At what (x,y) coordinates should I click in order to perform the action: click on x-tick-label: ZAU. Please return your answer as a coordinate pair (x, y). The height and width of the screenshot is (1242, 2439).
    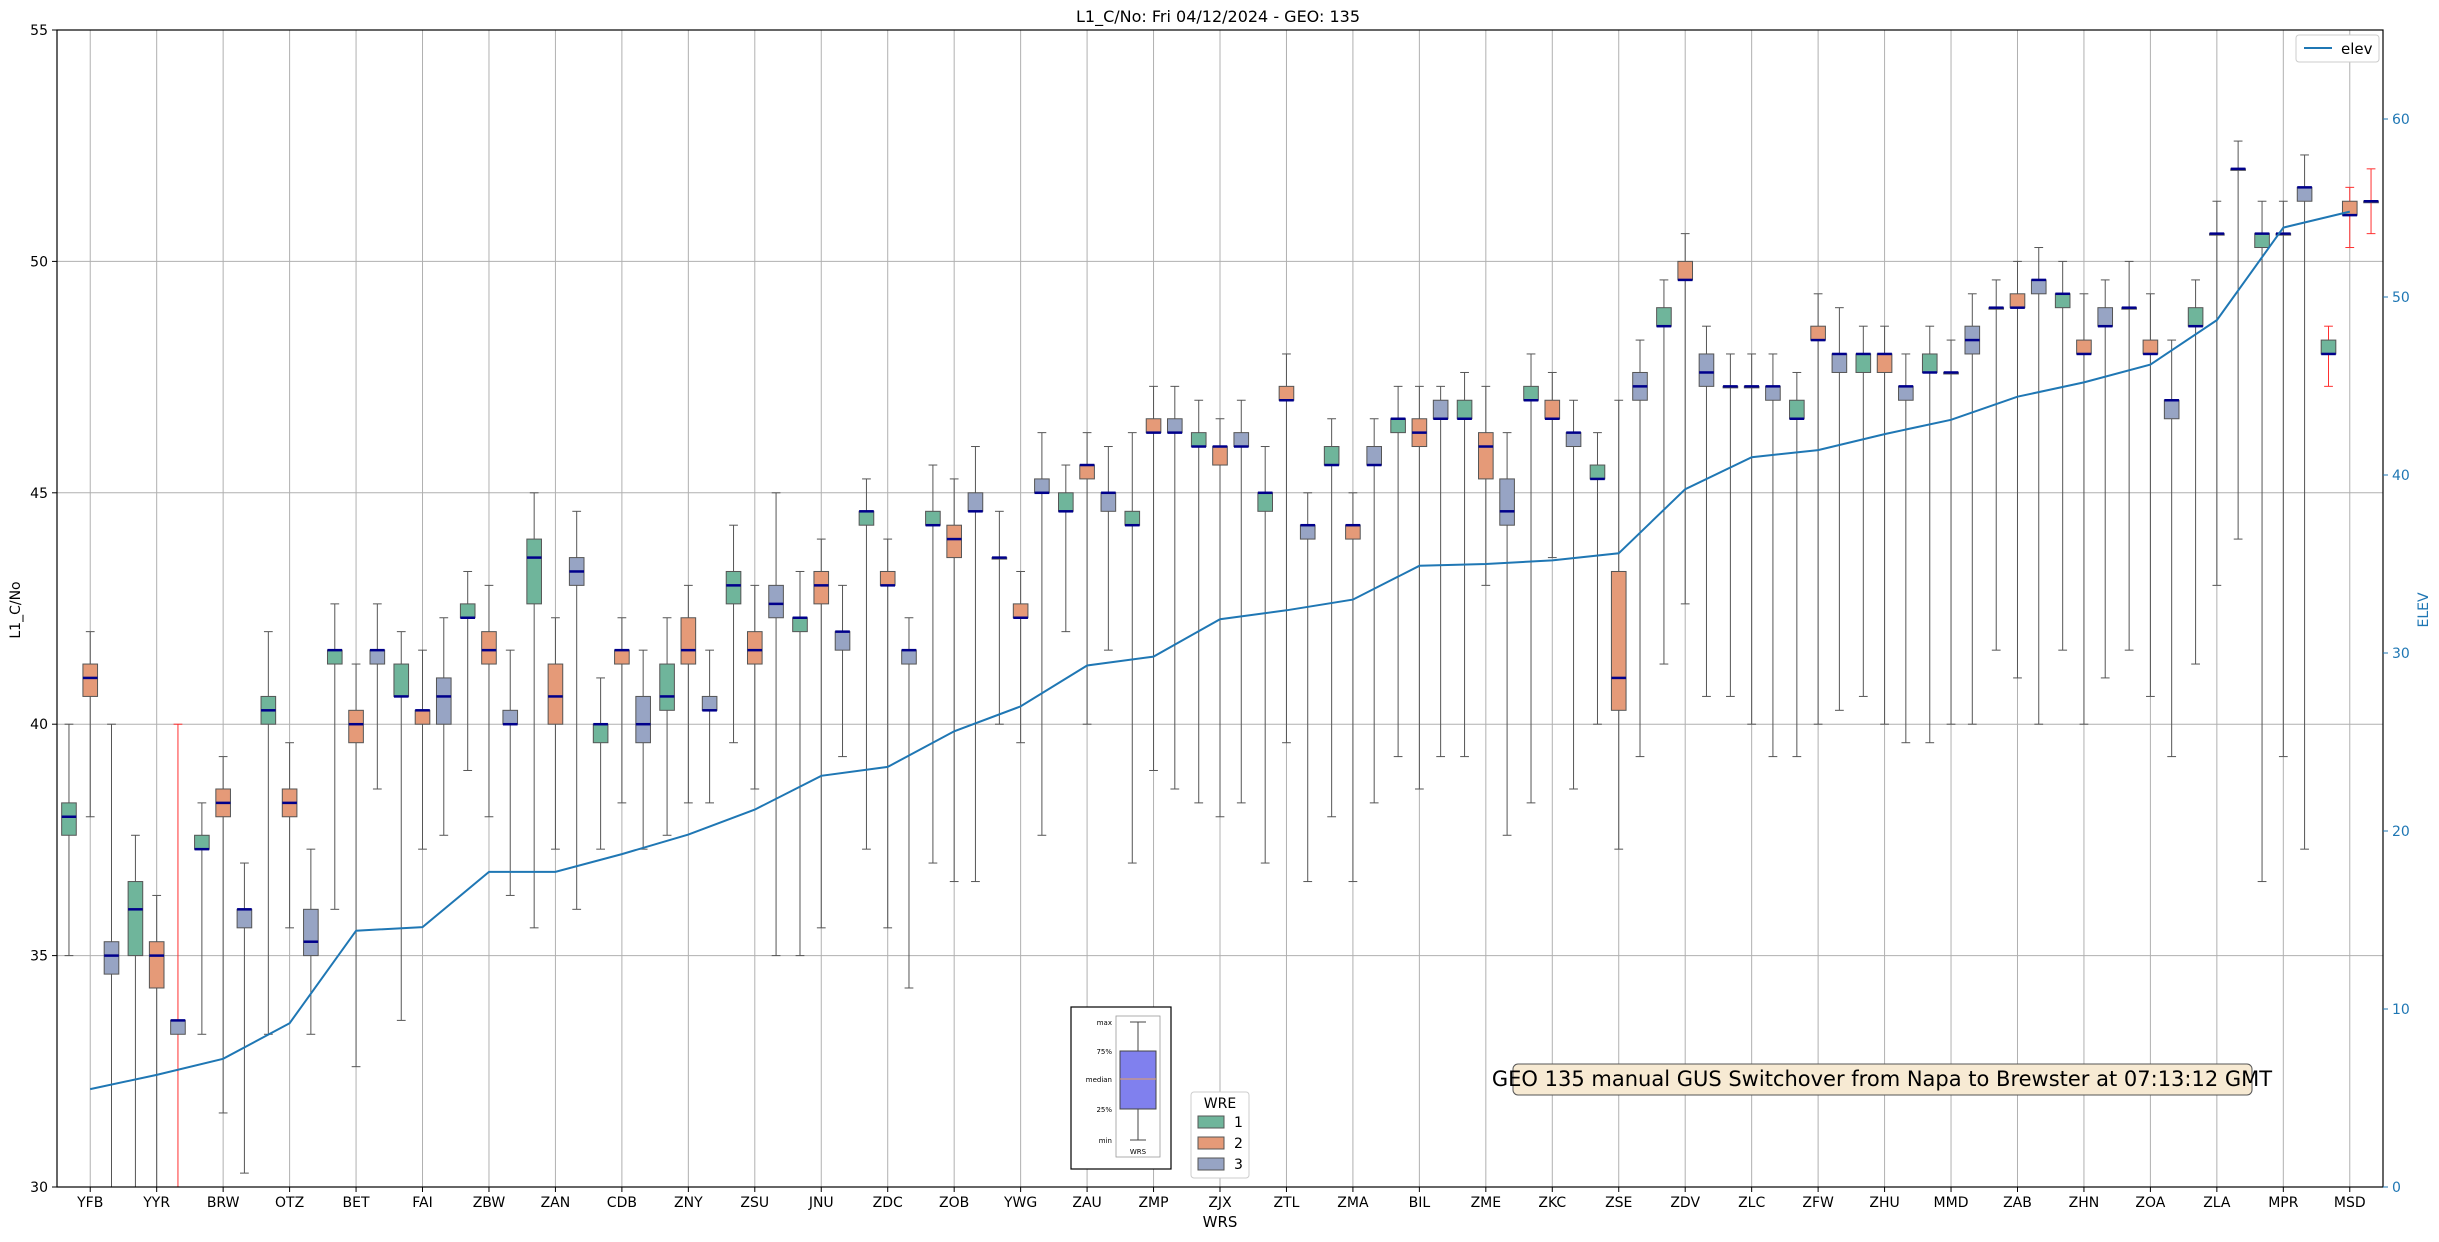
    Looking at the image, I should click on (1086, 1203).